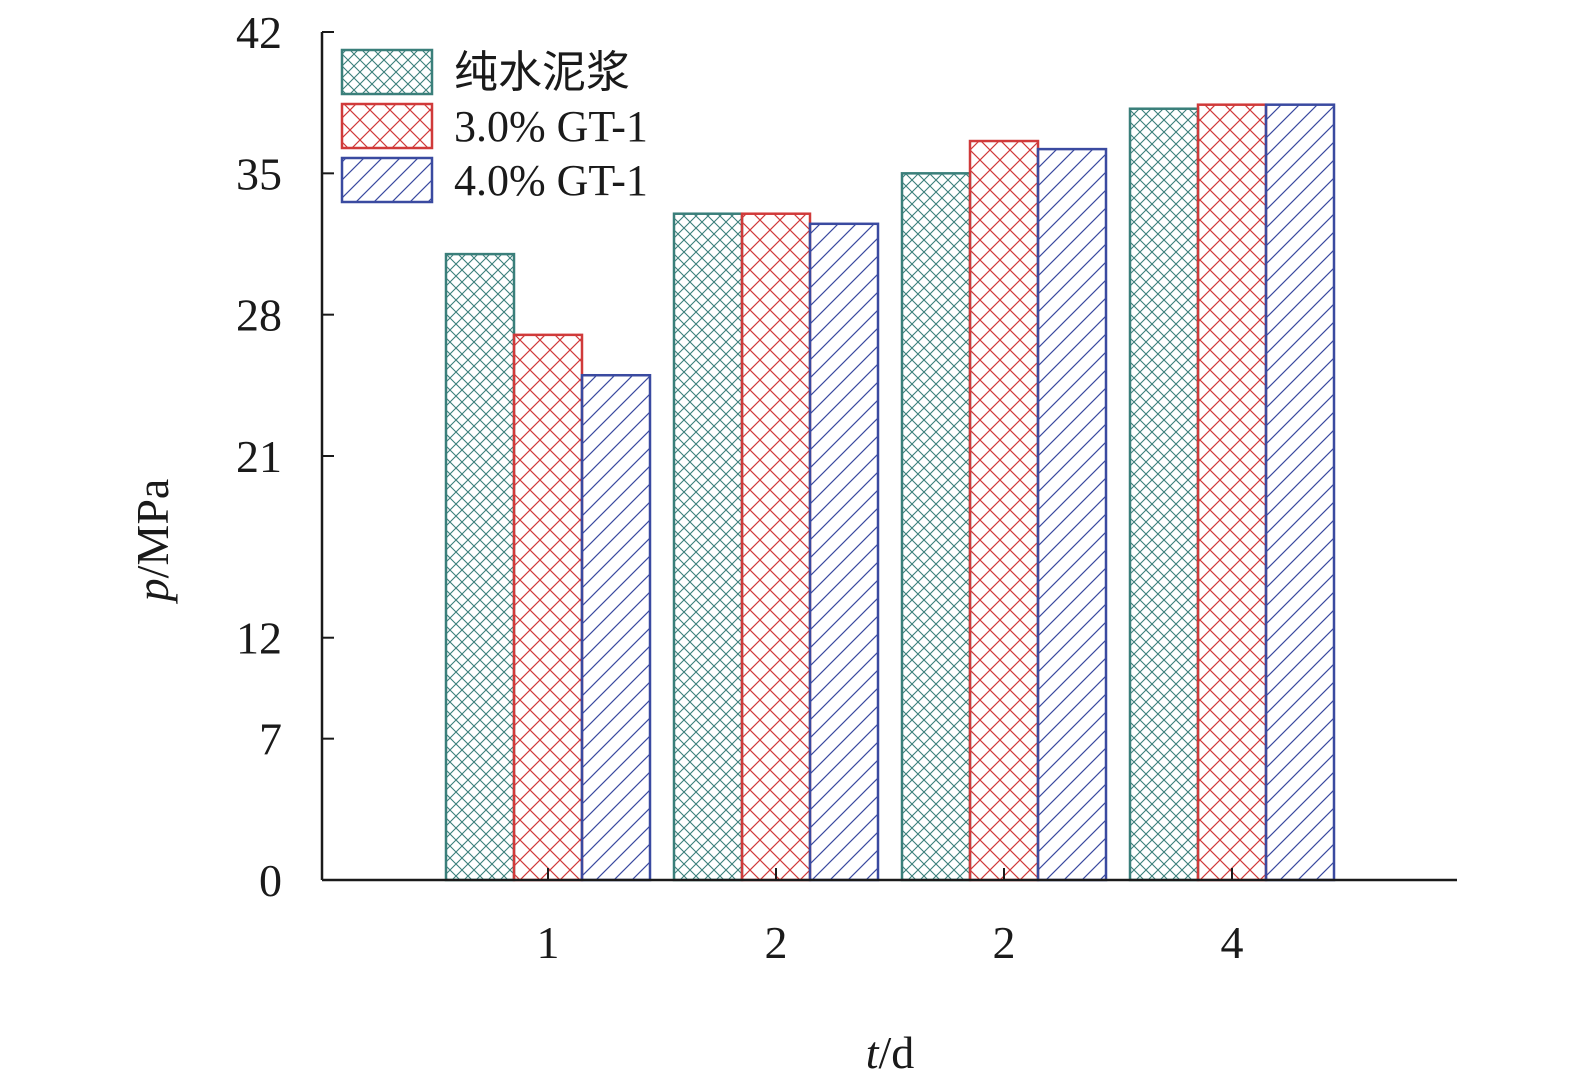  I want to click on legend-label-1: 3.0% GT-1, so click(551, 126).